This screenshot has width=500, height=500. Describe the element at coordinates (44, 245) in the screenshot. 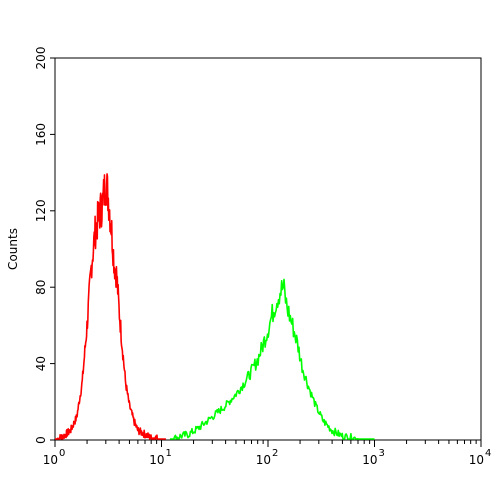

I see `y-axis: 0 40 80 120 160 200` at that location.